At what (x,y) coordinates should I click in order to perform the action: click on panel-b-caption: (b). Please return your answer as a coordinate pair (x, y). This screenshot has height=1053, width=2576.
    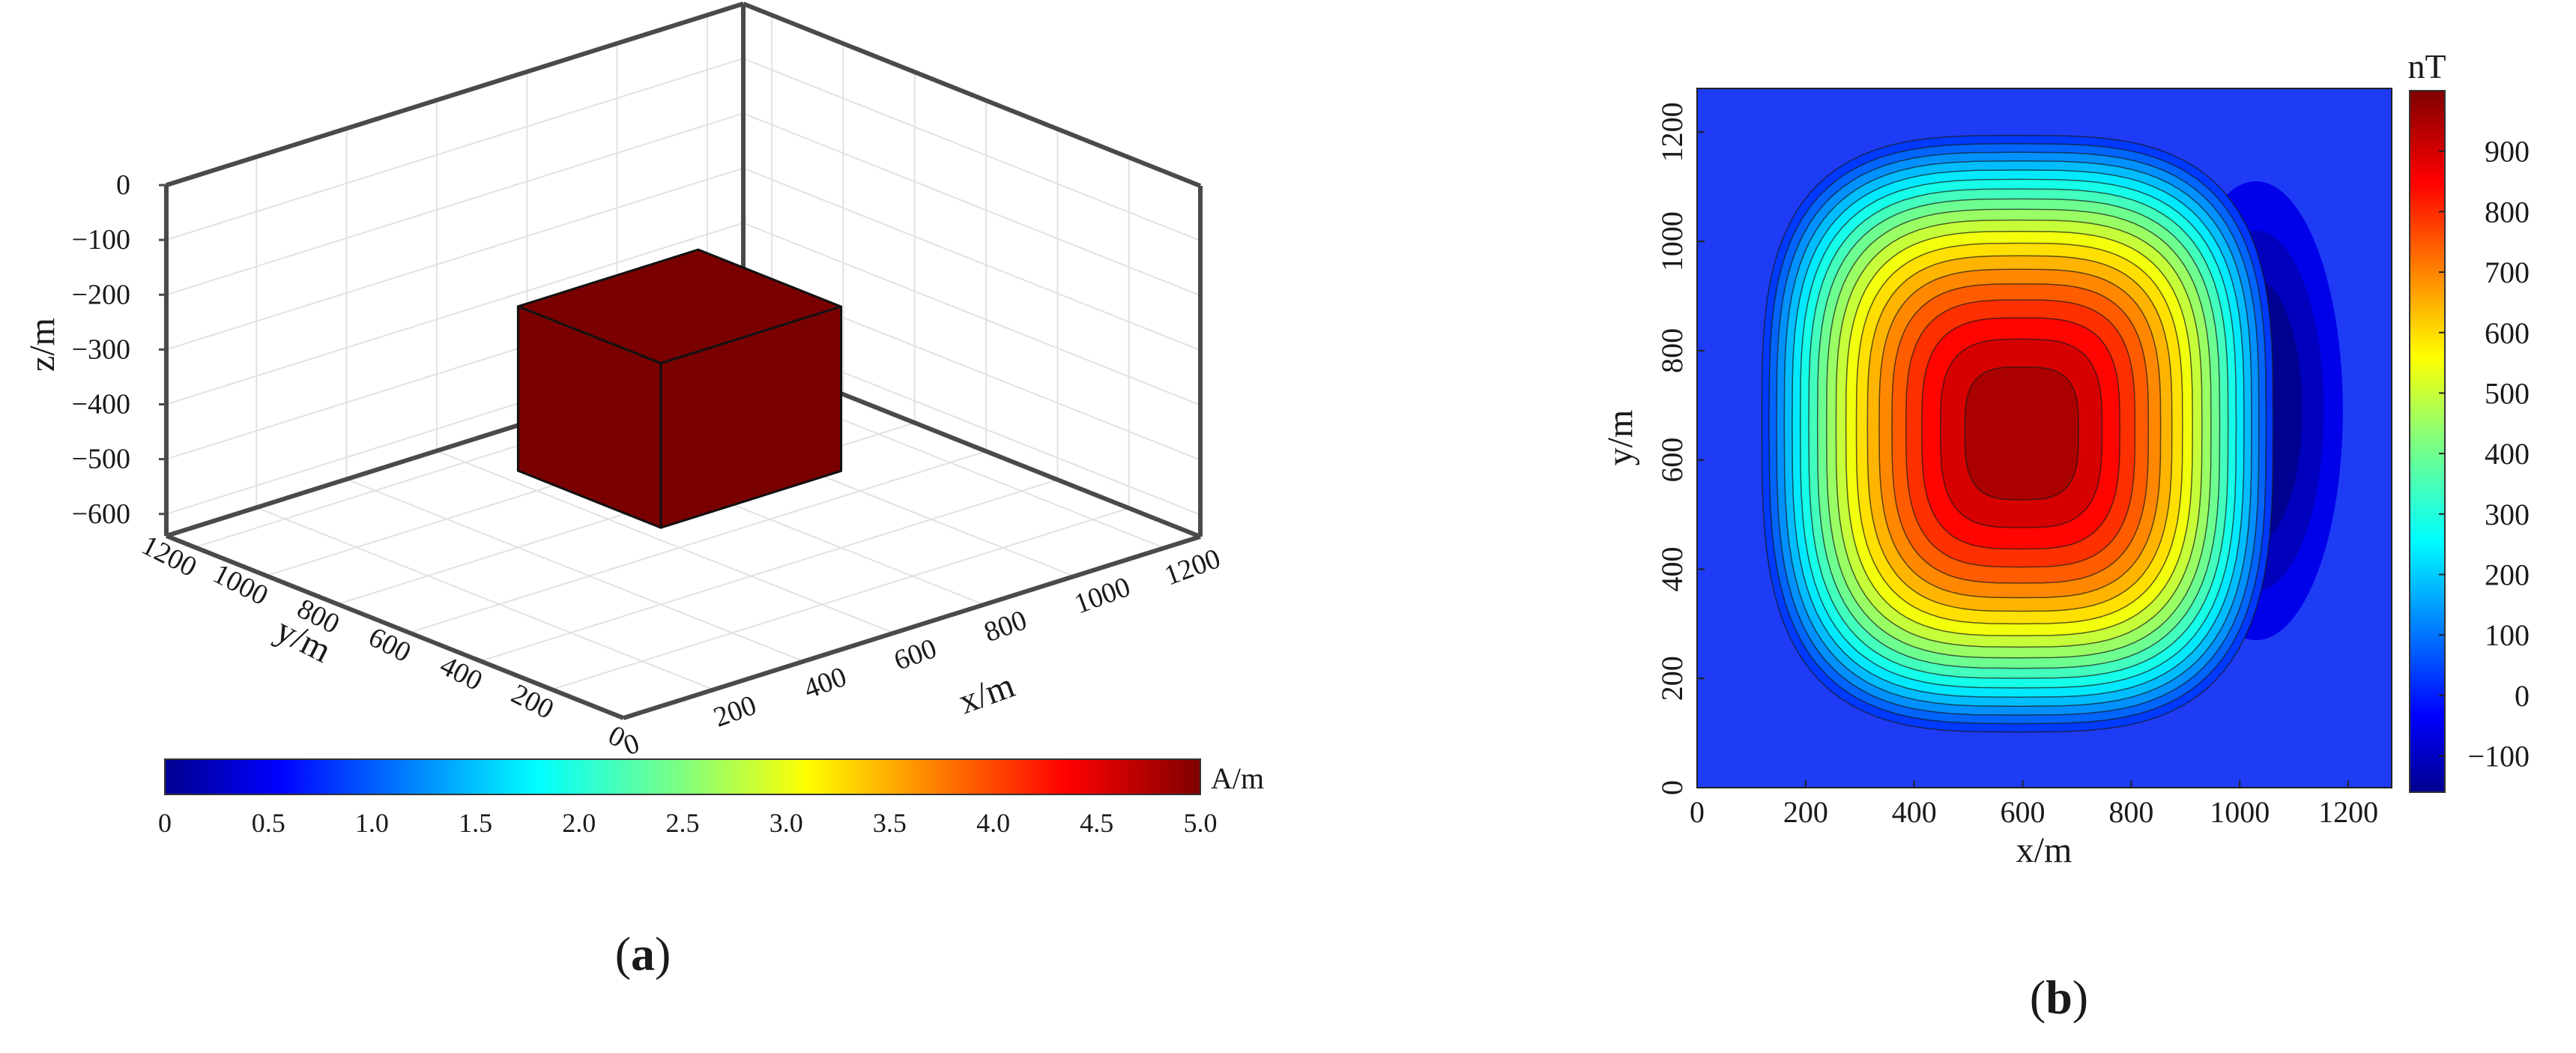
    Looking at the image, I should click on (2059, 997).